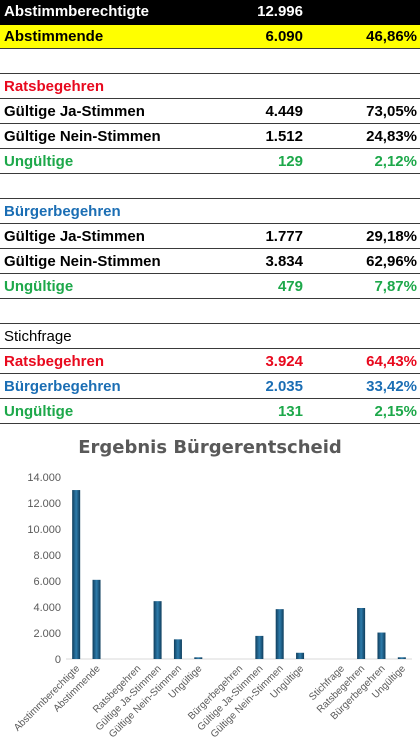 This screenshot has height=752, width=420. Describe the element at coordinates (47, 556) in the screenshot. I see `y-tick-label: 8.000` at that location.